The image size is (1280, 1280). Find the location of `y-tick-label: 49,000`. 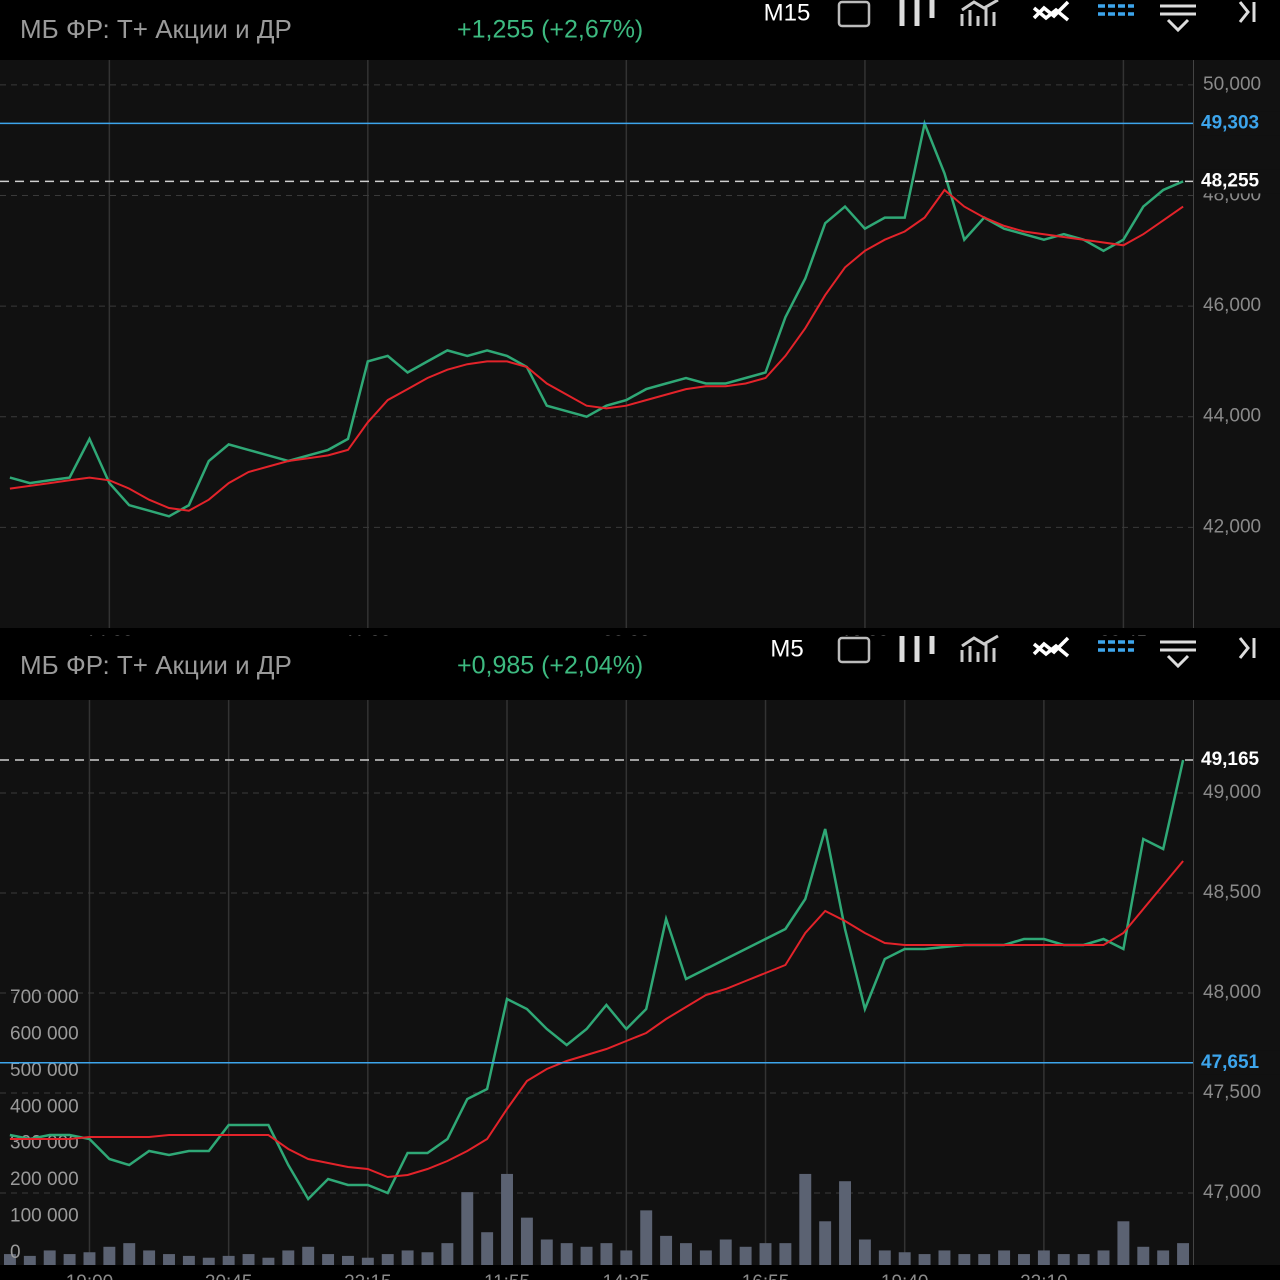

y-tick-label: 49,000 is located at coordinates (1232, 792).